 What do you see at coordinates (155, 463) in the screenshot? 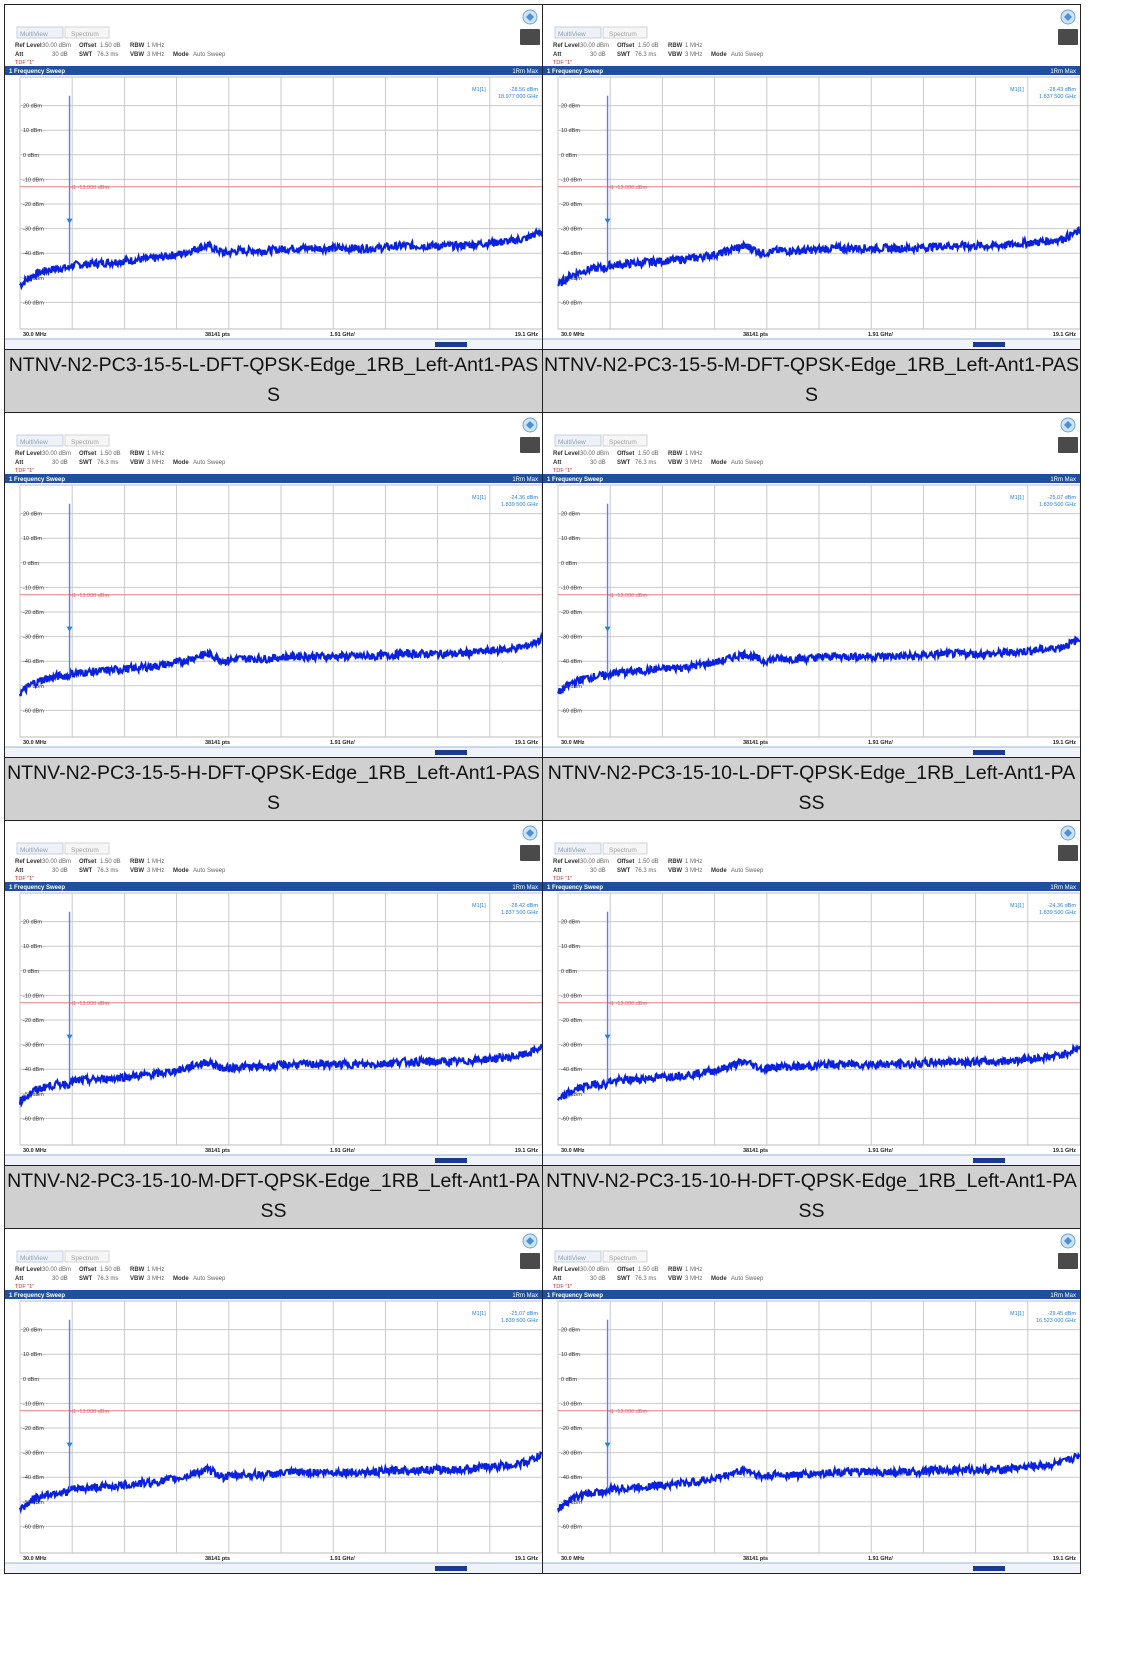
I see `vbw-value: 3 MHz` at bounding box center [155, 463].